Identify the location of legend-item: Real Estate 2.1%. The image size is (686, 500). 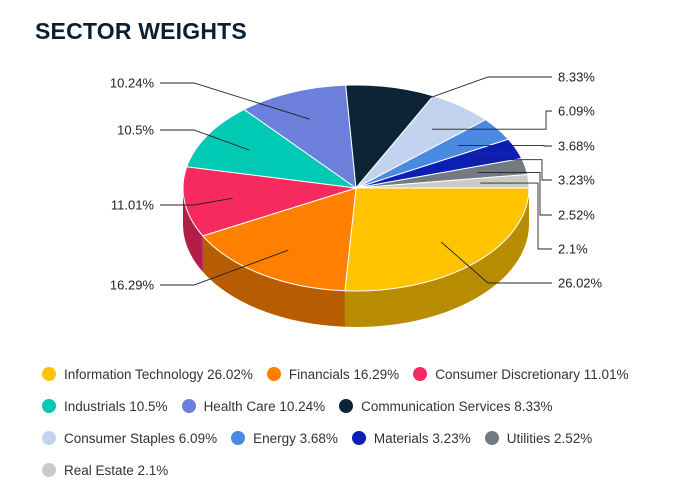
(105, 470).